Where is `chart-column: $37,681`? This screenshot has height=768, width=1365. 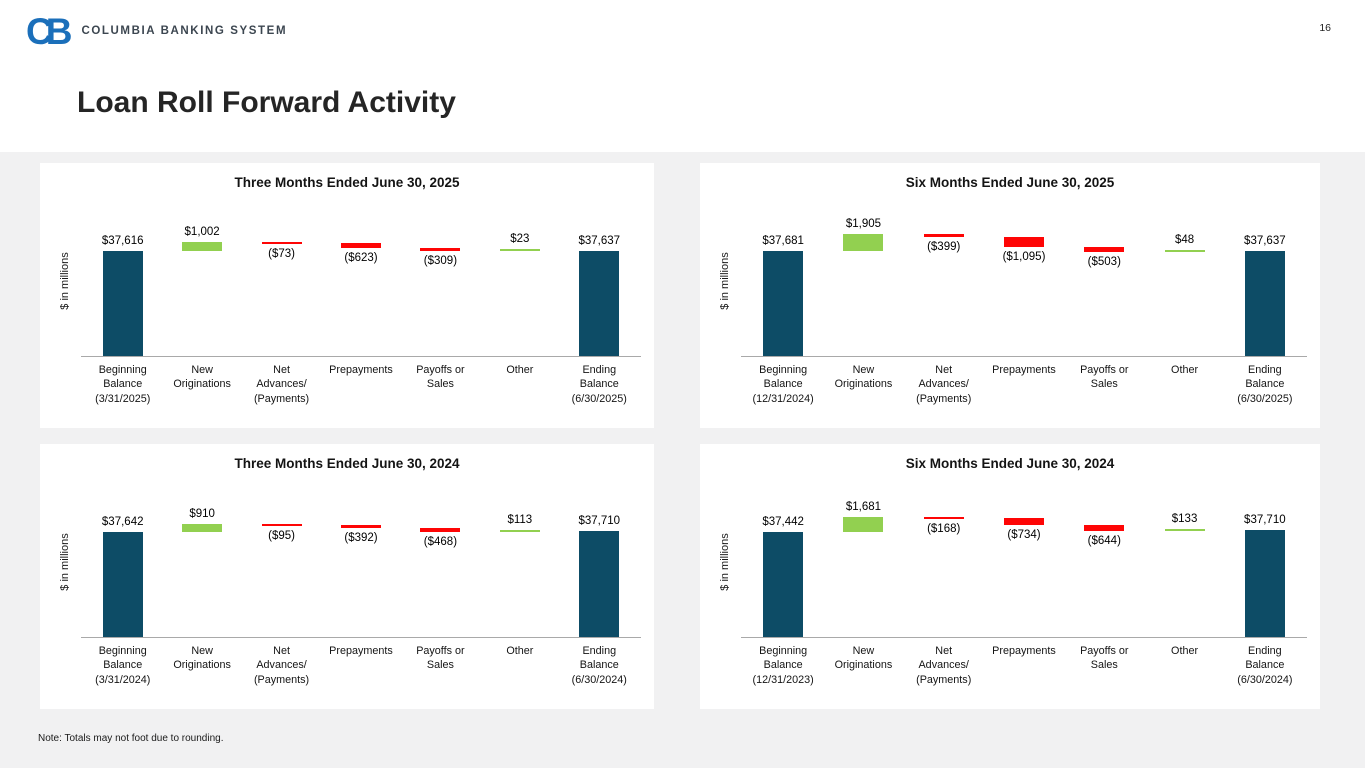
chart-column: $37,681 is located at coordinates (783, 274).